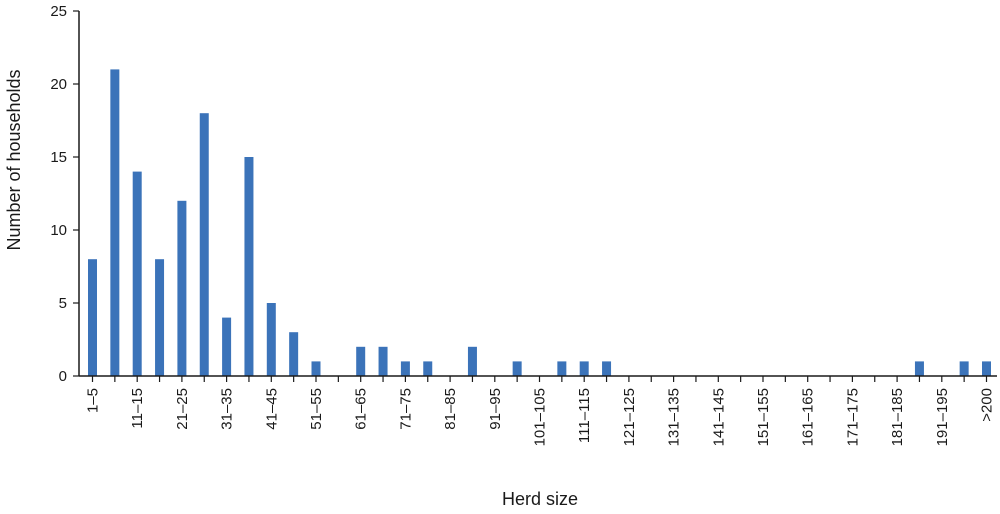  What do you see at coordinates (294, 354) in the screenshot?
I see `bar-46–50` at bounding box center [294, 354].